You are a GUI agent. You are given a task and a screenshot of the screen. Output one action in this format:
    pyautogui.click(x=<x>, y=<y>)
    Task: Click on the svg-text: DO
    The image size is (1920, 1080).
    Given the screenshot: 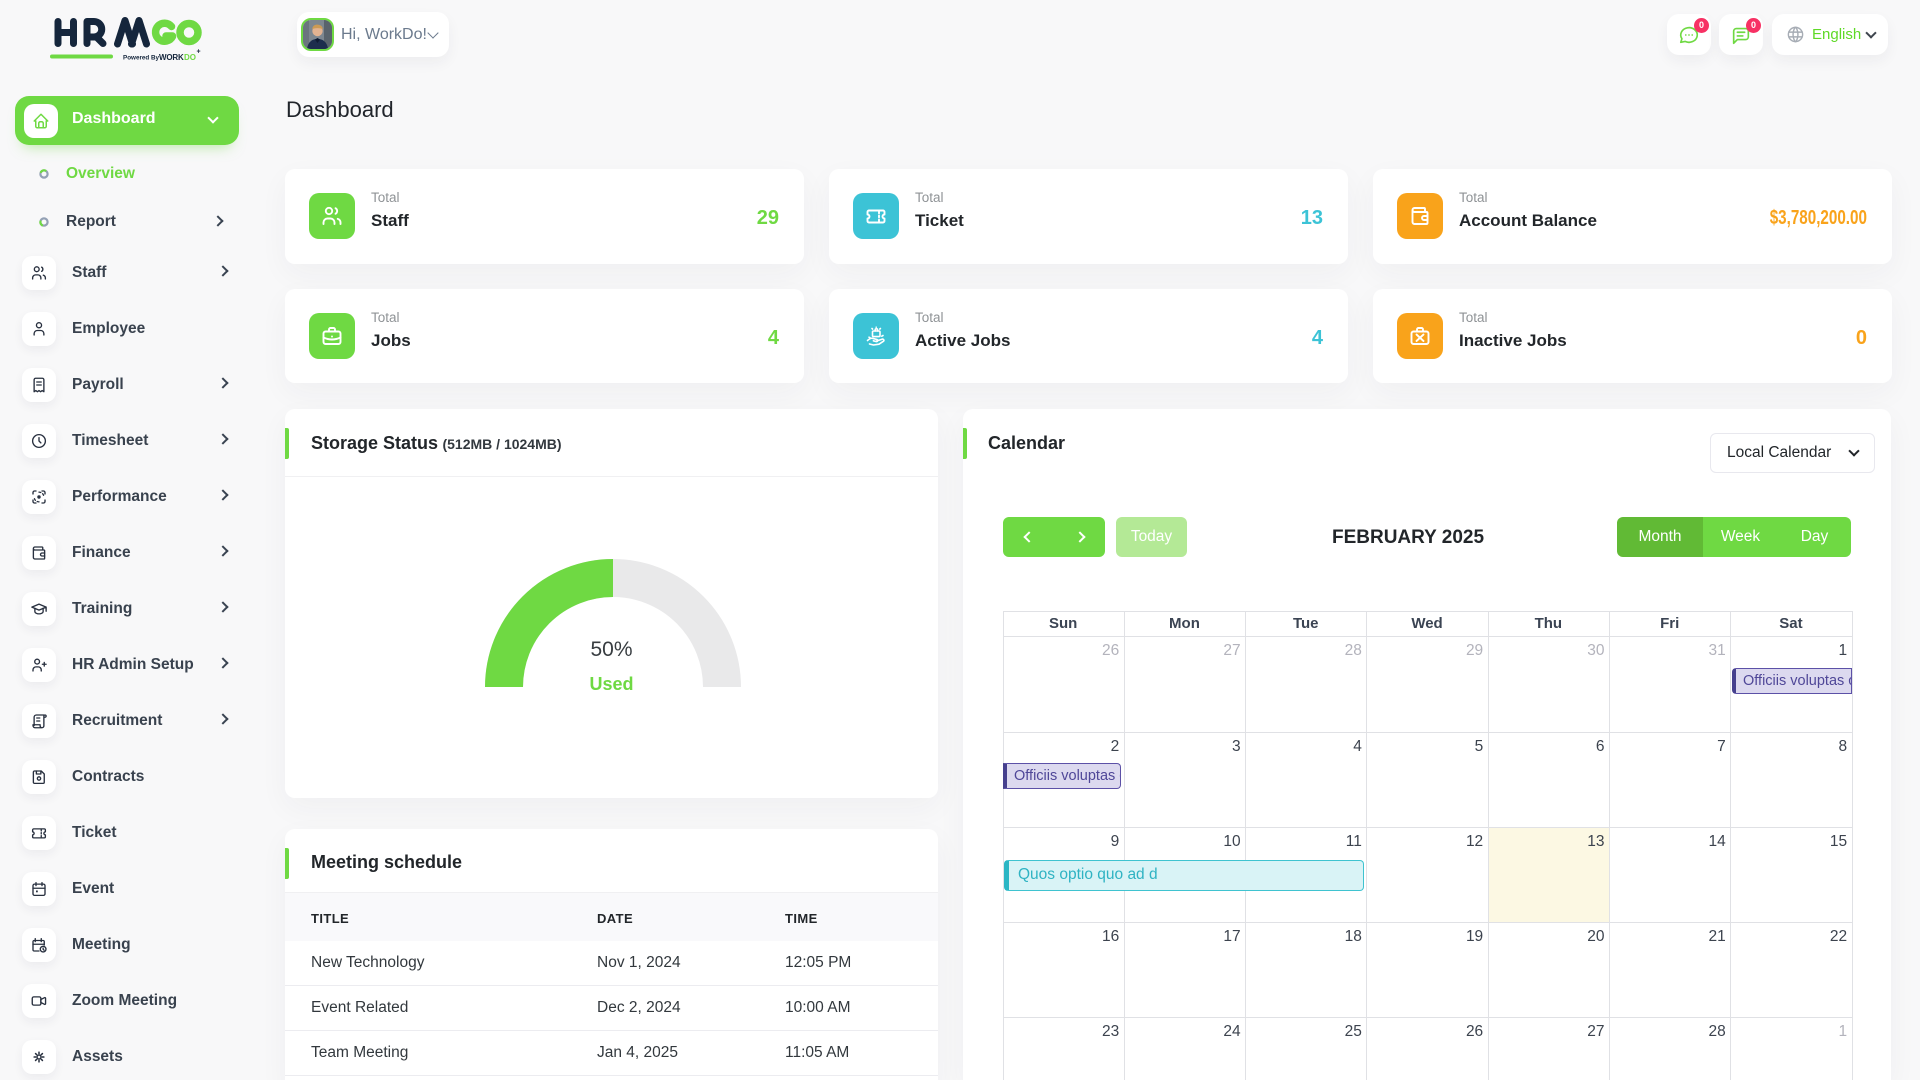 What is the action you would take?
    pyautogui.click(x=190, y=57)
    